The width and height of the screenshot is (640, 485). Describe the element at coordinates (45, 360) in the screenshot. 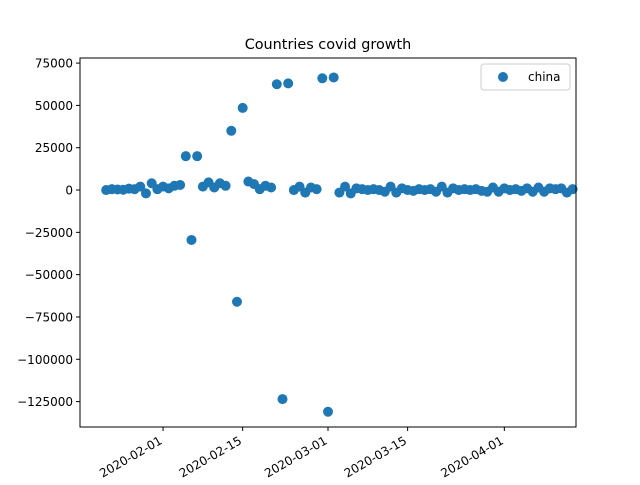

I see `y-tick-label: −100000` at that location.